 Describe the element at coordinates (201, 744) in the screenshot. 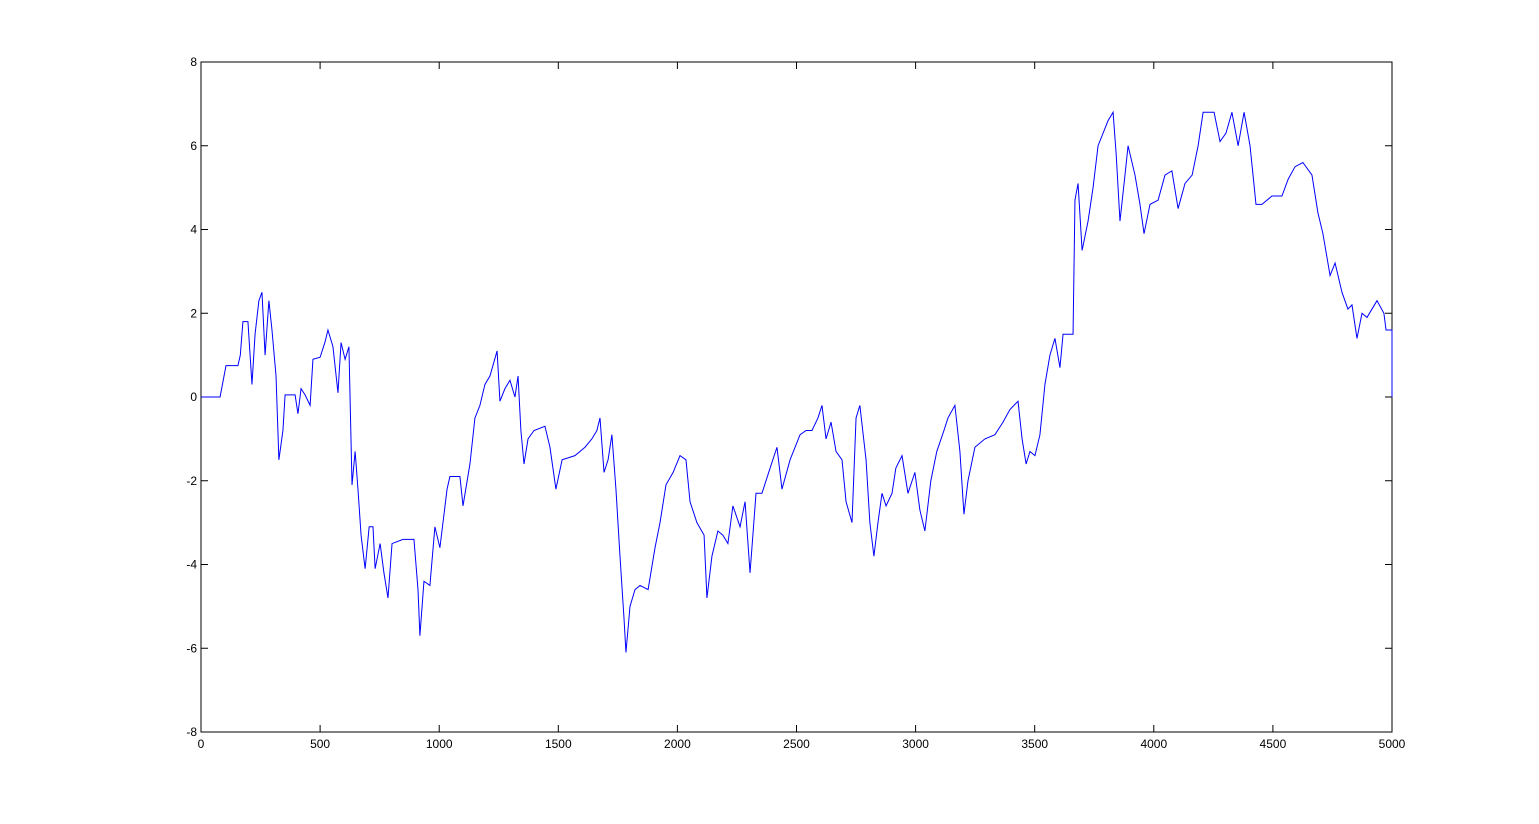

I see `x-tick-label: 0` at that location.